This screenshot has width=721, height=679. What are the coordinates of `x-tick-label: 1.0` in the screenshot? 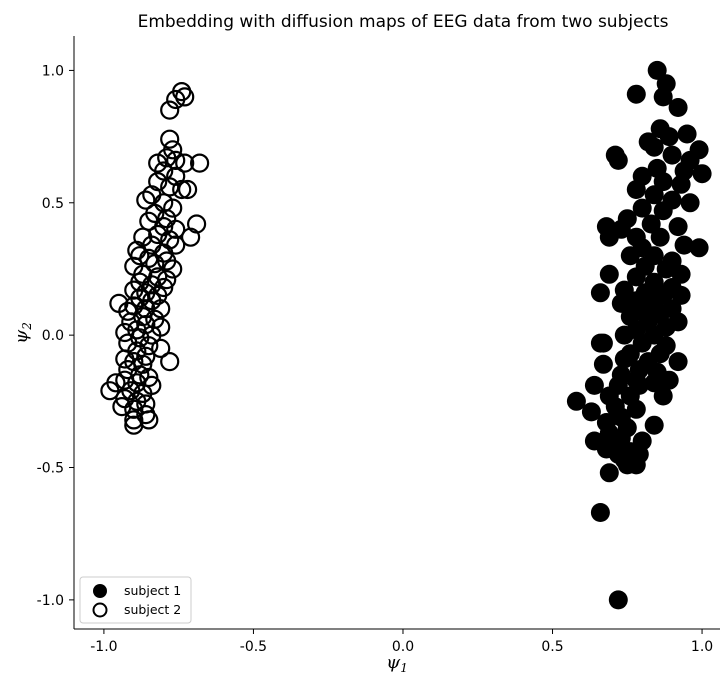 It's located at (702, 647).